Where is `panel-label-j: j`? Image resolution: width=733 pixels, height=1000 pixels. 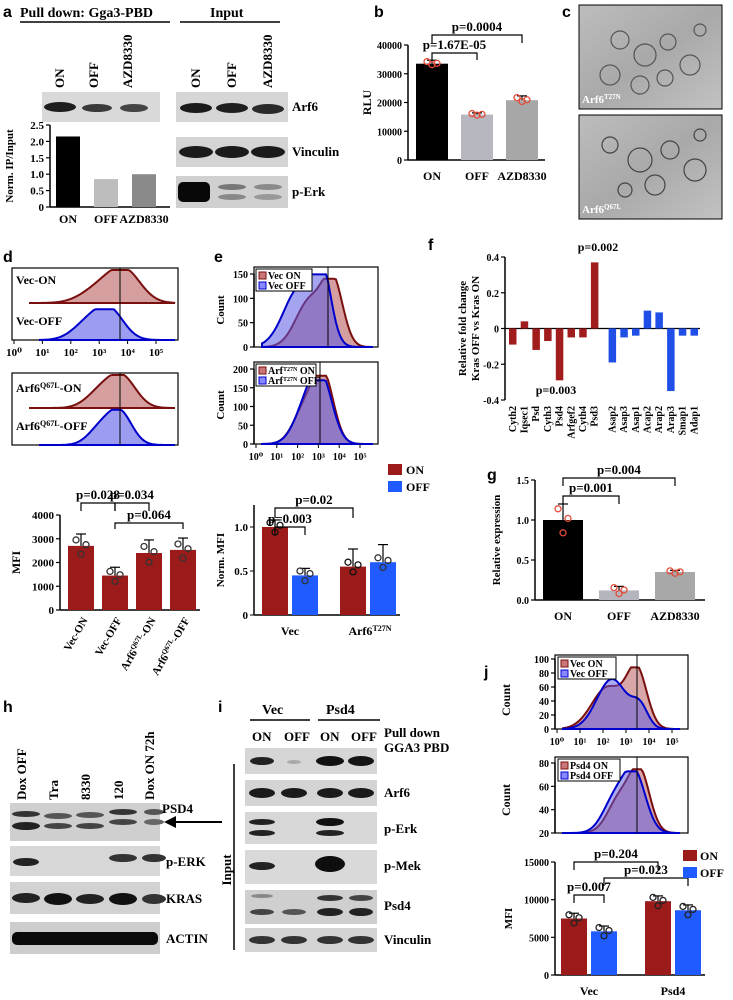 panel-label-j: j is located at coordinates (485, 672).